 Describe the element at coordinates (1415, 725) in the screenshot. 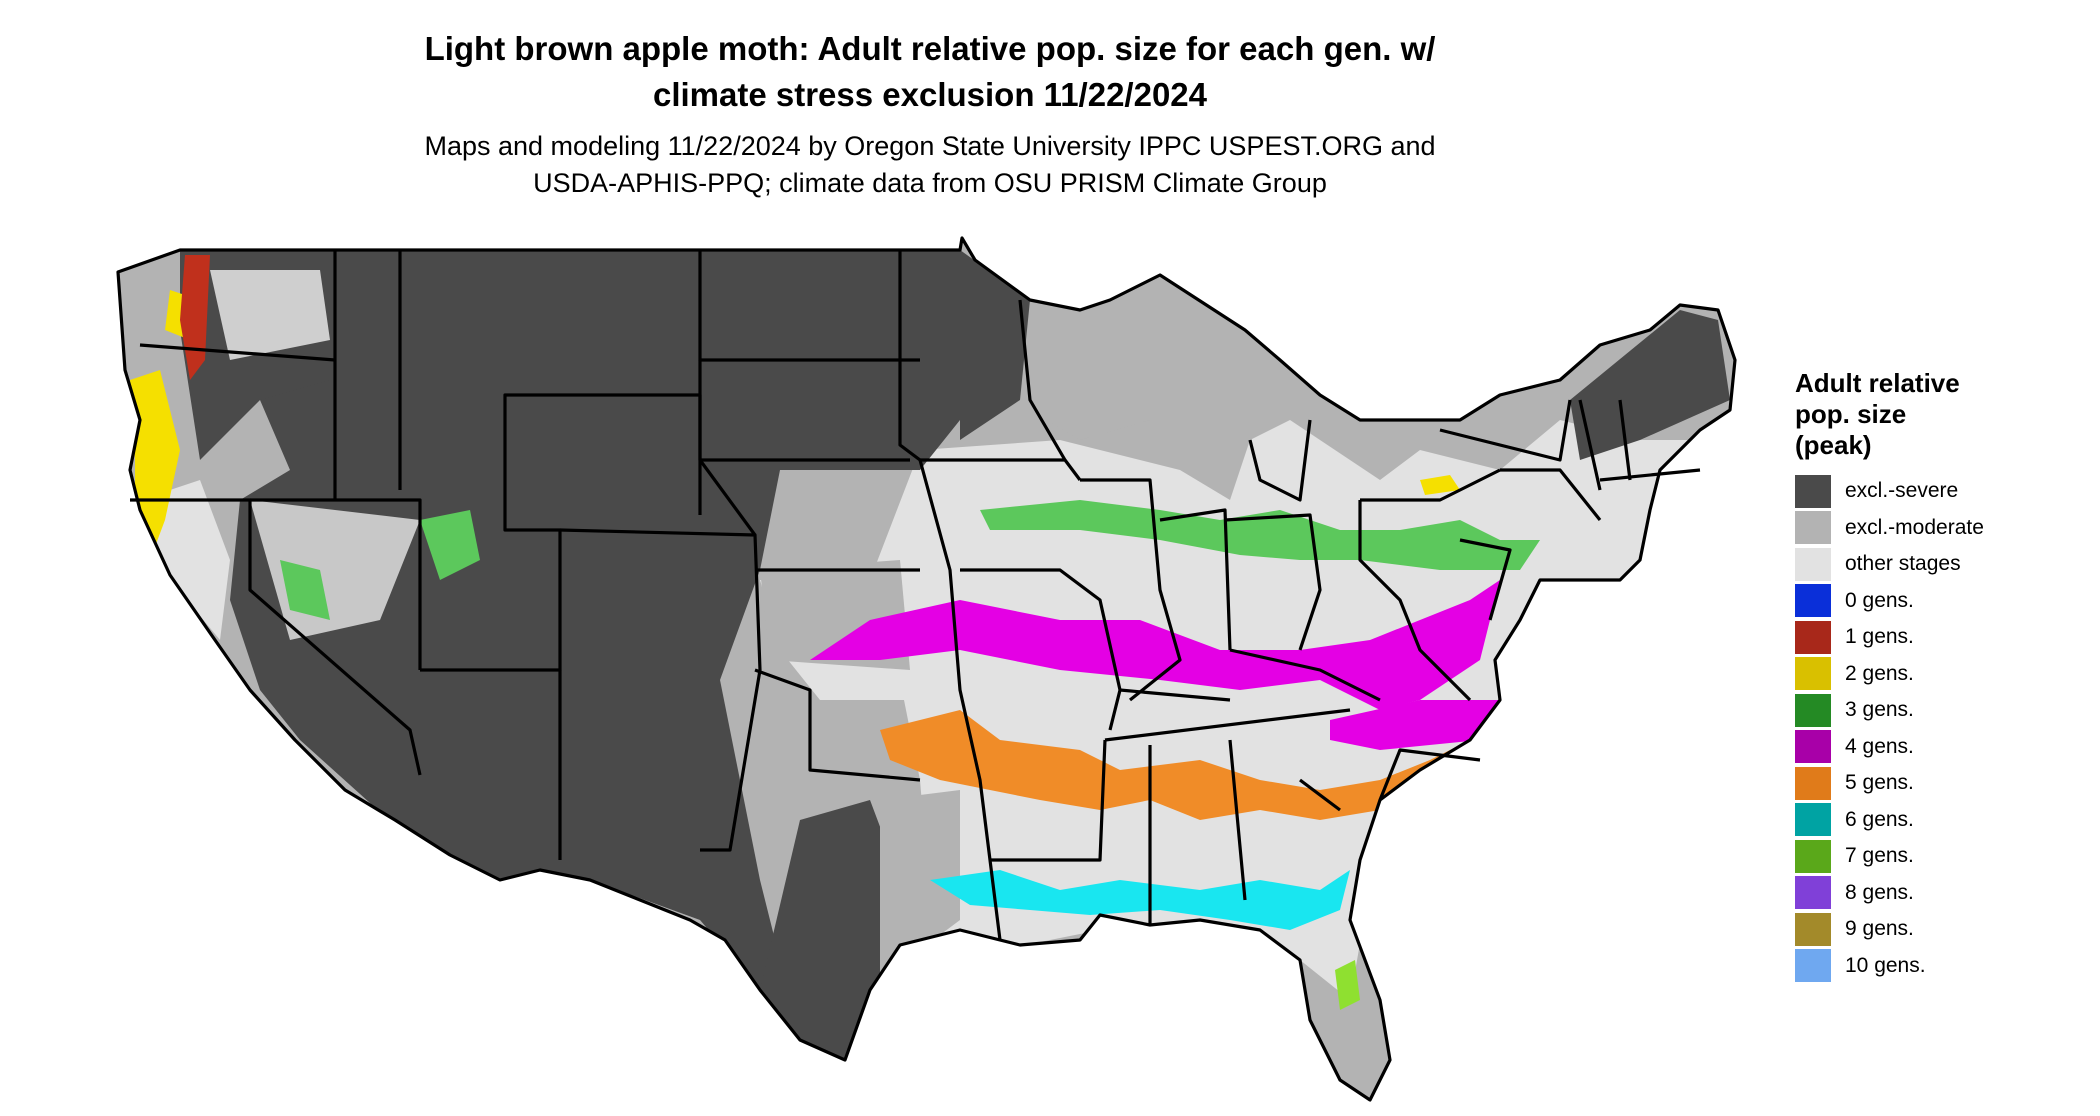

I see `band-4-gens-south` at that location.